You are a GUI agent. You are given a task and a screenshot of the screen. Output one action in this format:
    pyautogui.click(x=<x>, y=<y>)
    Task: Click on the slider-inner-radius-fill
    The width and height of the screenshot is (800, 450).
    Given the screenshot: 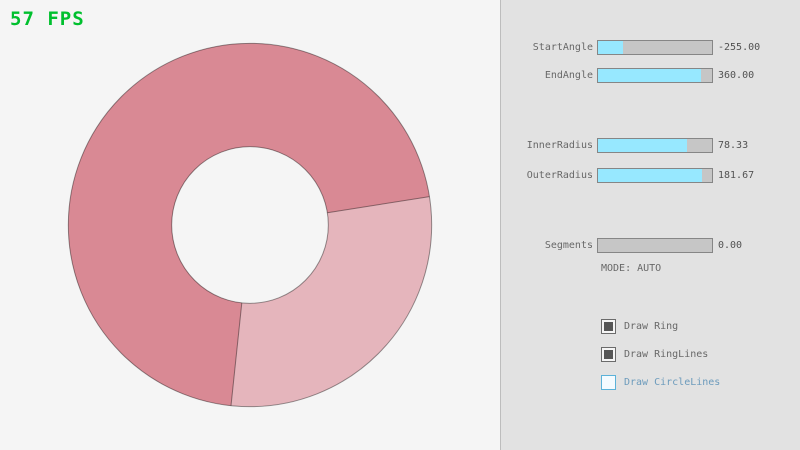 What is the action you would take?
    pyautogui.click(x=643, y=145)
    